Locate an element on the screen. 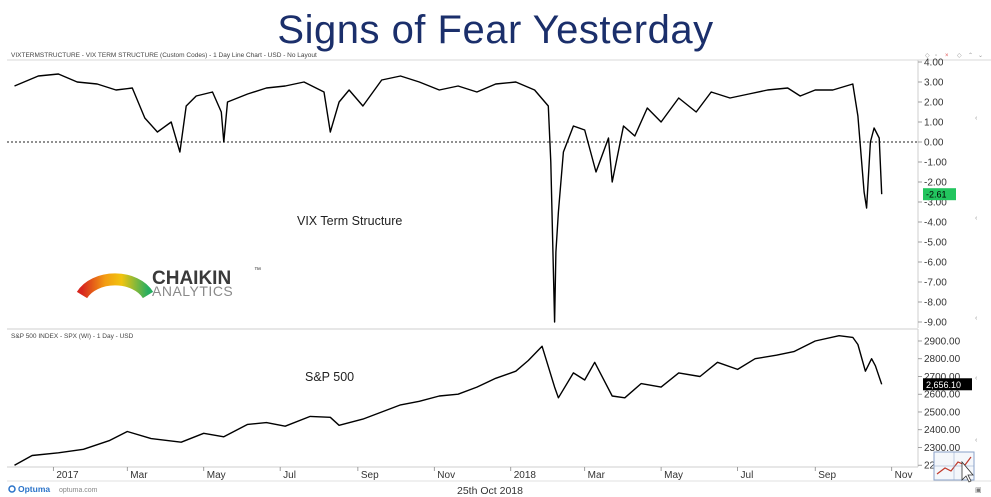  spx-annotation: S&P 500 is located at coordinates (329, 377).